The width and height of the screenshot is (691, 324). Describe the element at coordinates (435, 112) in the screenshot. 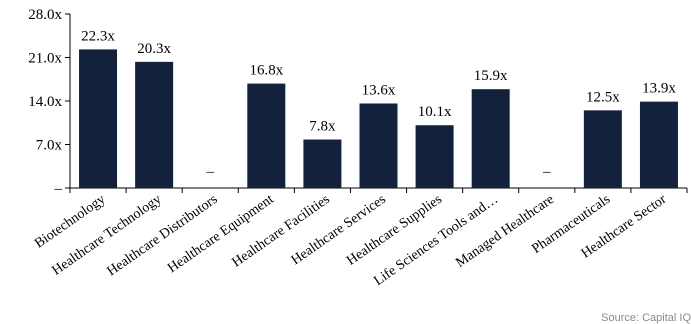

I see `data-label: 10.1x` at that location.